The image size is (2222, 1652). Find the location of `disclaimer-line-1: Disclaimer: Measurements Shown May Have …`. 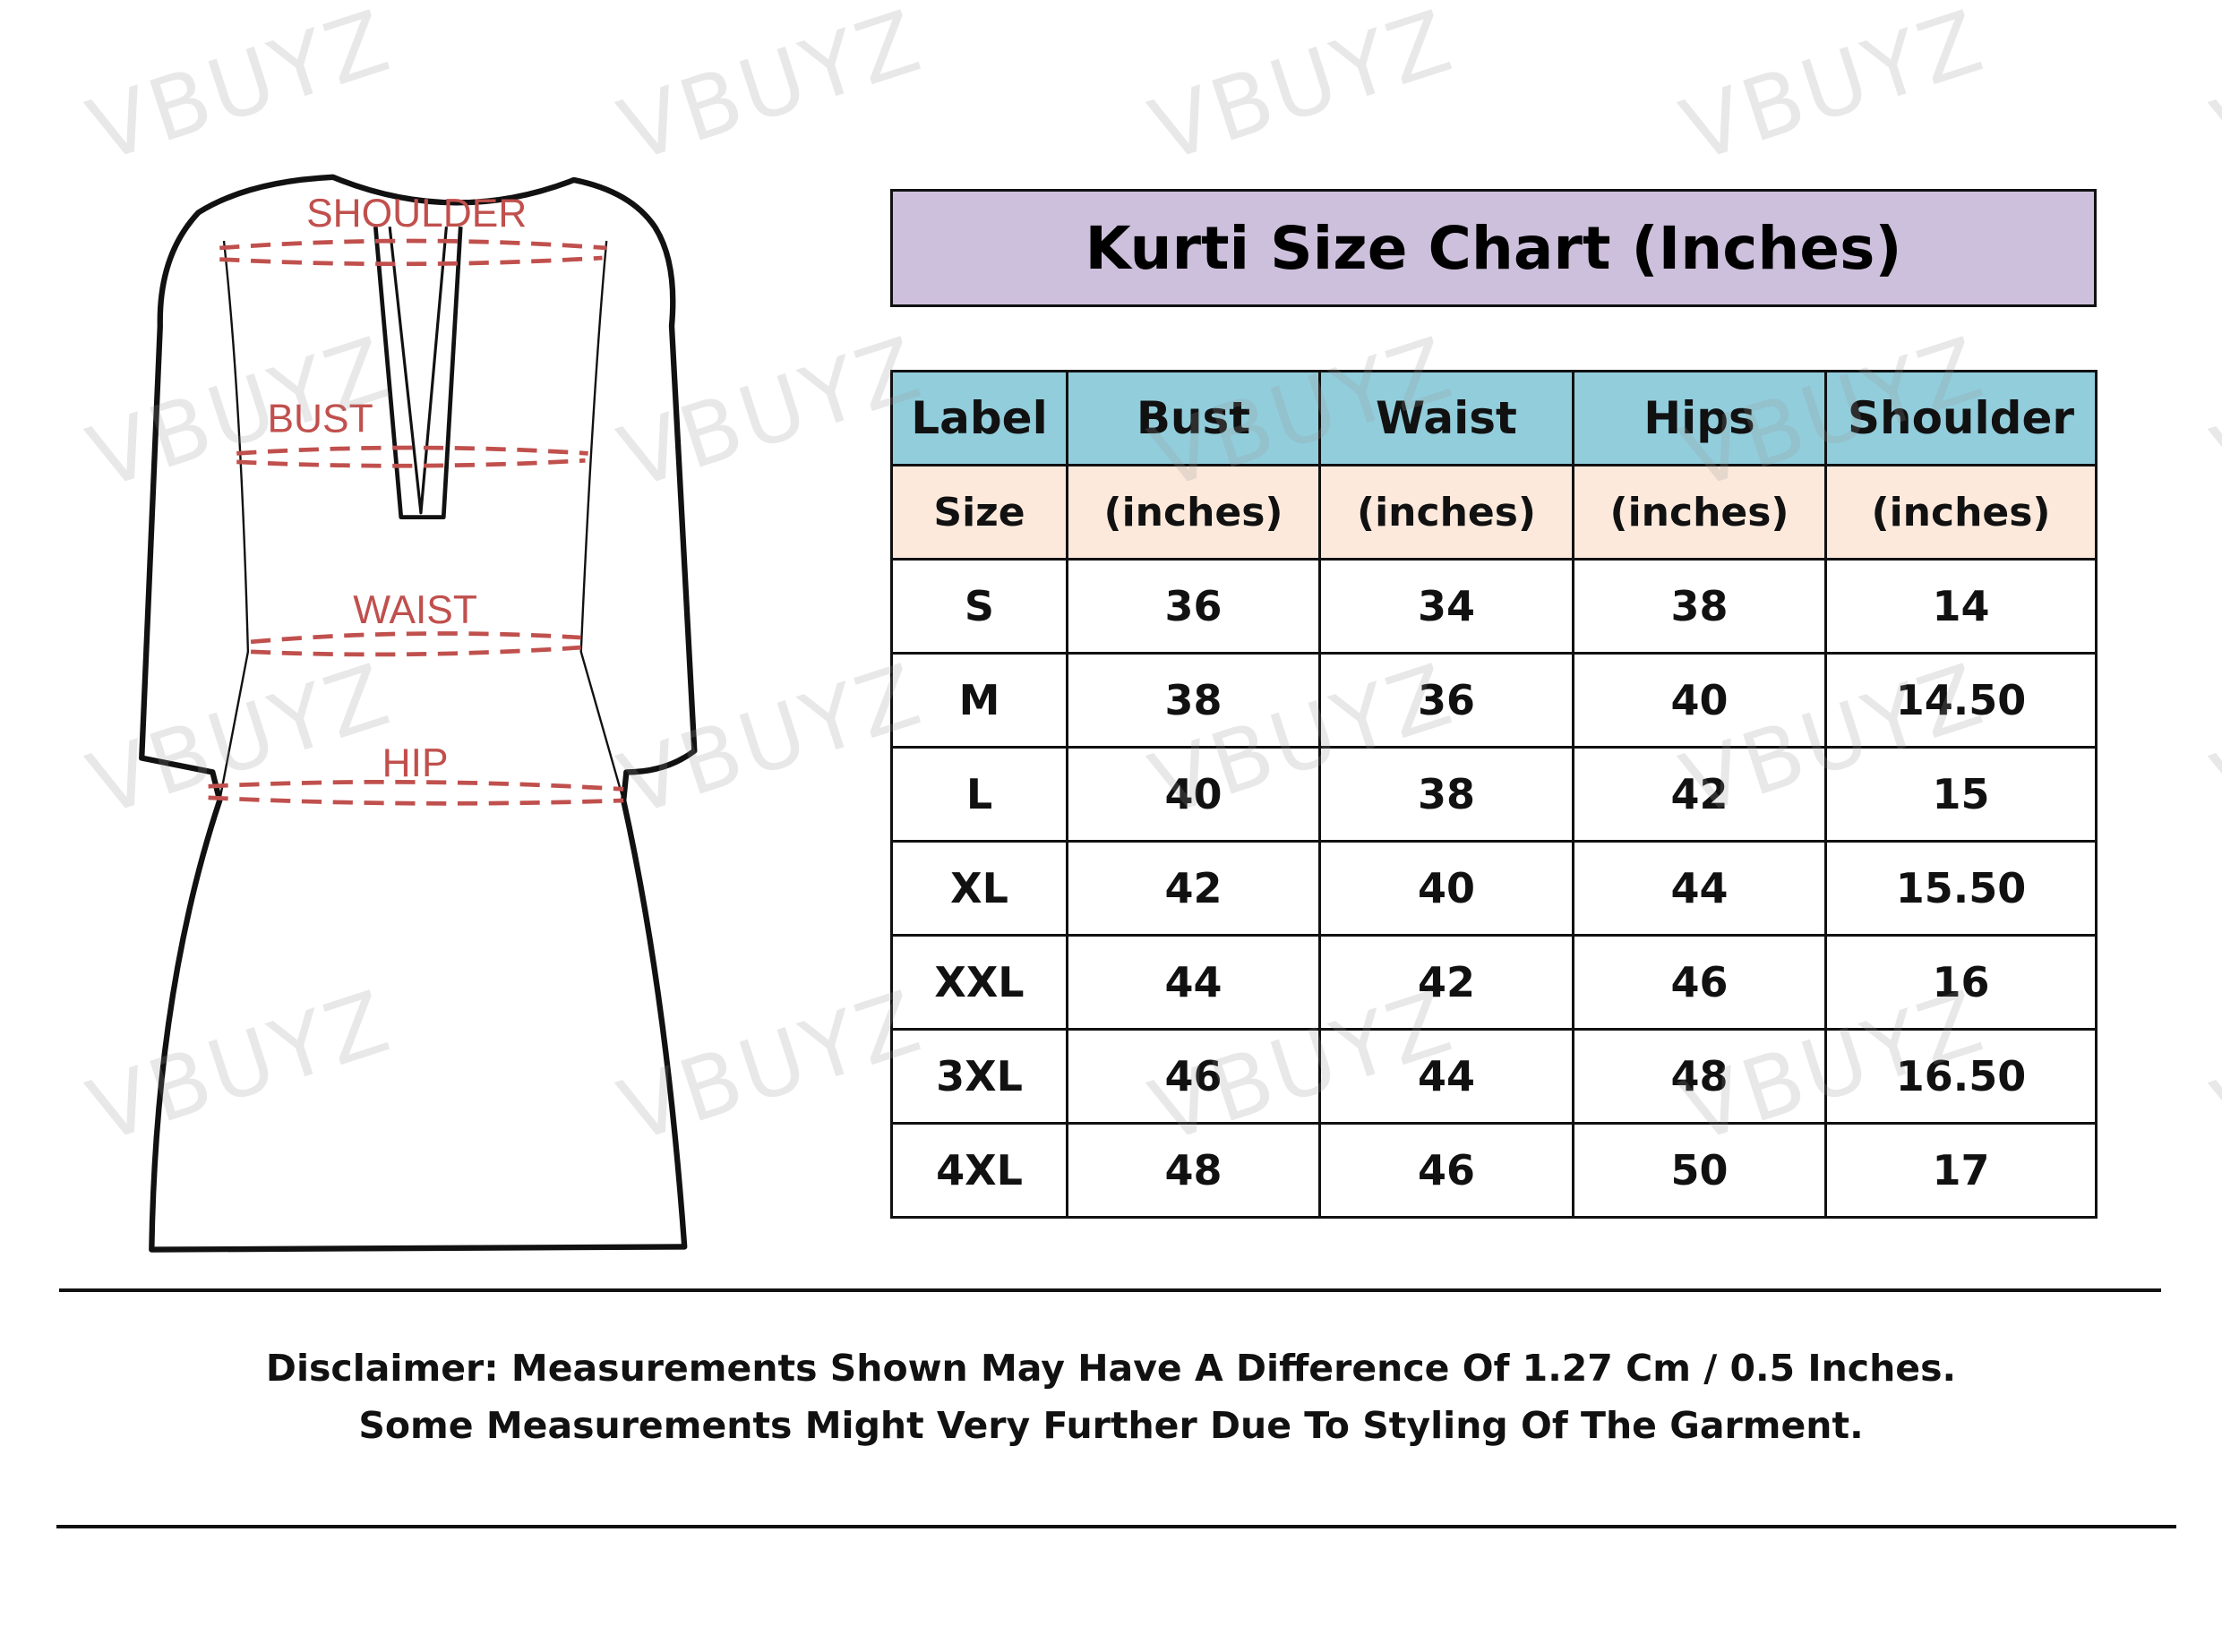

disclaimer-line-1: Disclaimer: Measurements Shown May Have … is located at coordinates (1111, 1368).